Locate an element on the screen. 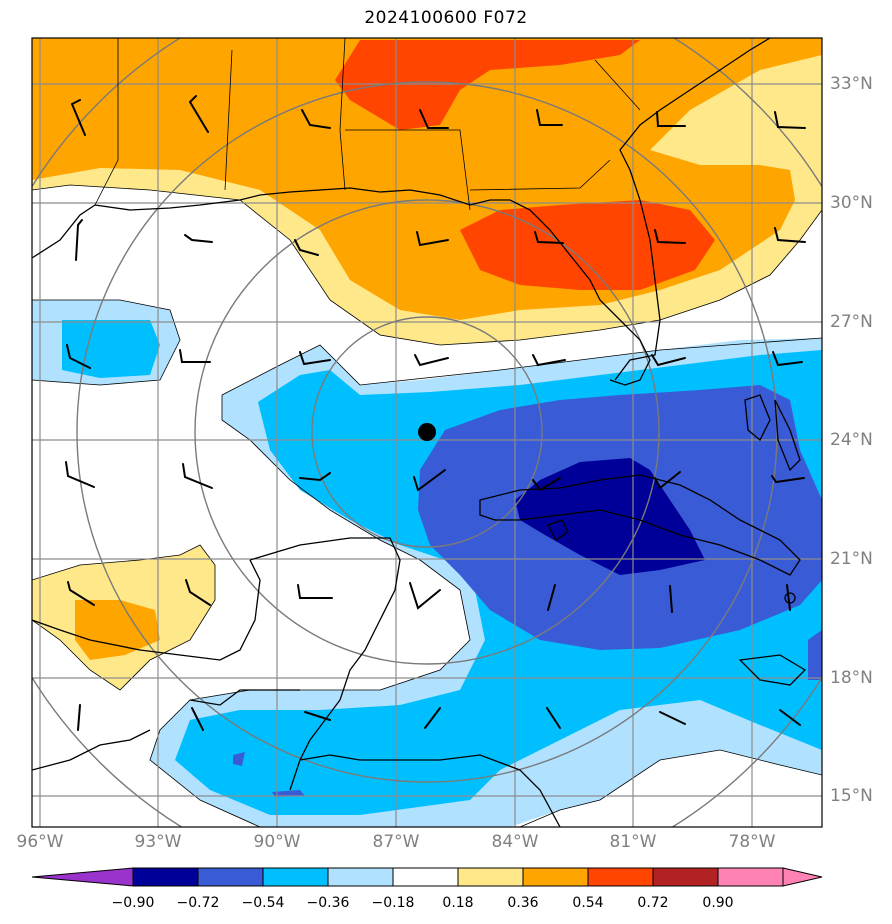 This screenshot has height=924, width=892. colorbar-tick: −0.72 is located at coordinates (198, 903).